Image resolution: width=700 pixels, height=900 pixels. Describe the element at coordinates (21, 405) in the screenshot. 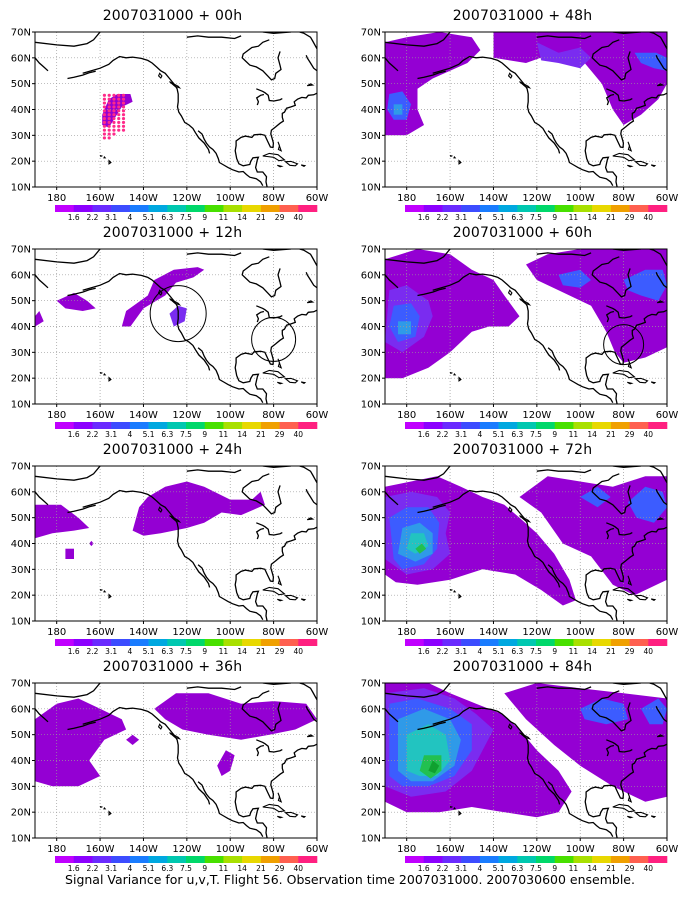

I see `lat-label: 10N` at that location.